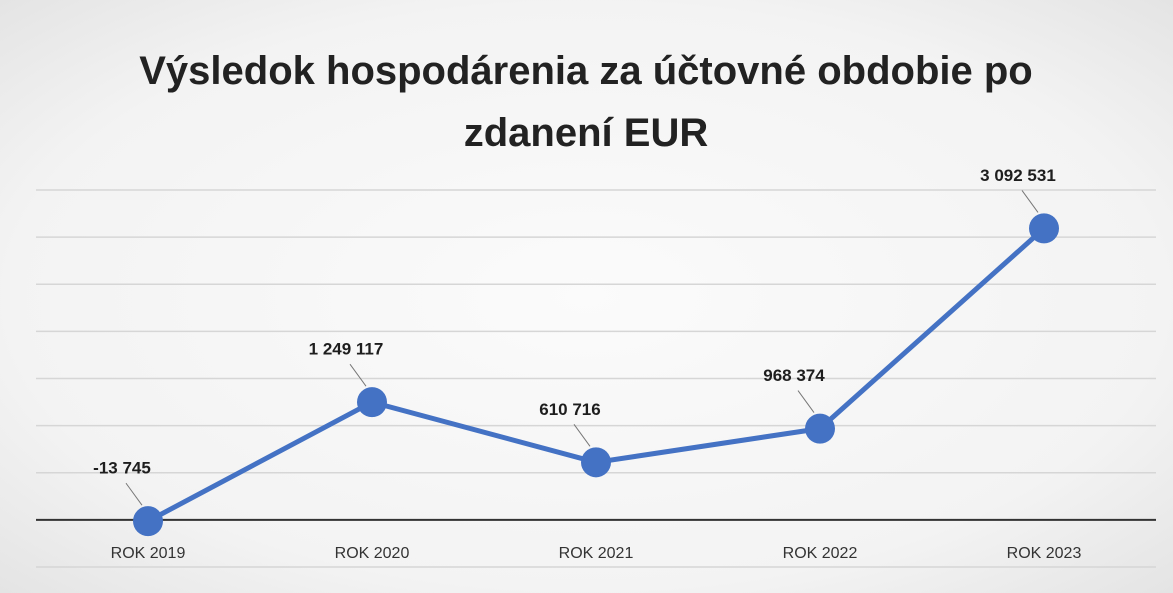 This screenshot has height=593, width=1173. What do you see at coordinates (1044, 553) in the screenshot?
I see `x-tick-label: ROK 2023` at bounding box center [1044, 553].